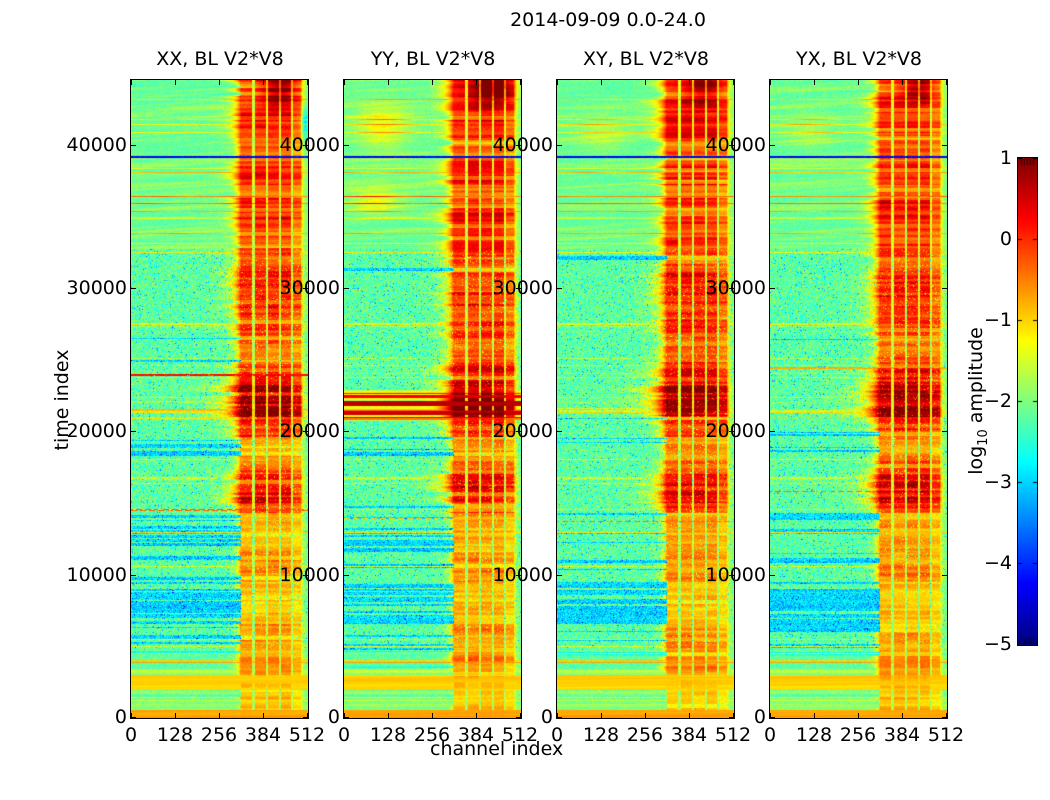 The width and height of the screenshot is (1050, 800). What do you see at coordinates (432, 399) in the screenshot?
I see `heatmap-canvas-yy` at bounding box center [432, 399].